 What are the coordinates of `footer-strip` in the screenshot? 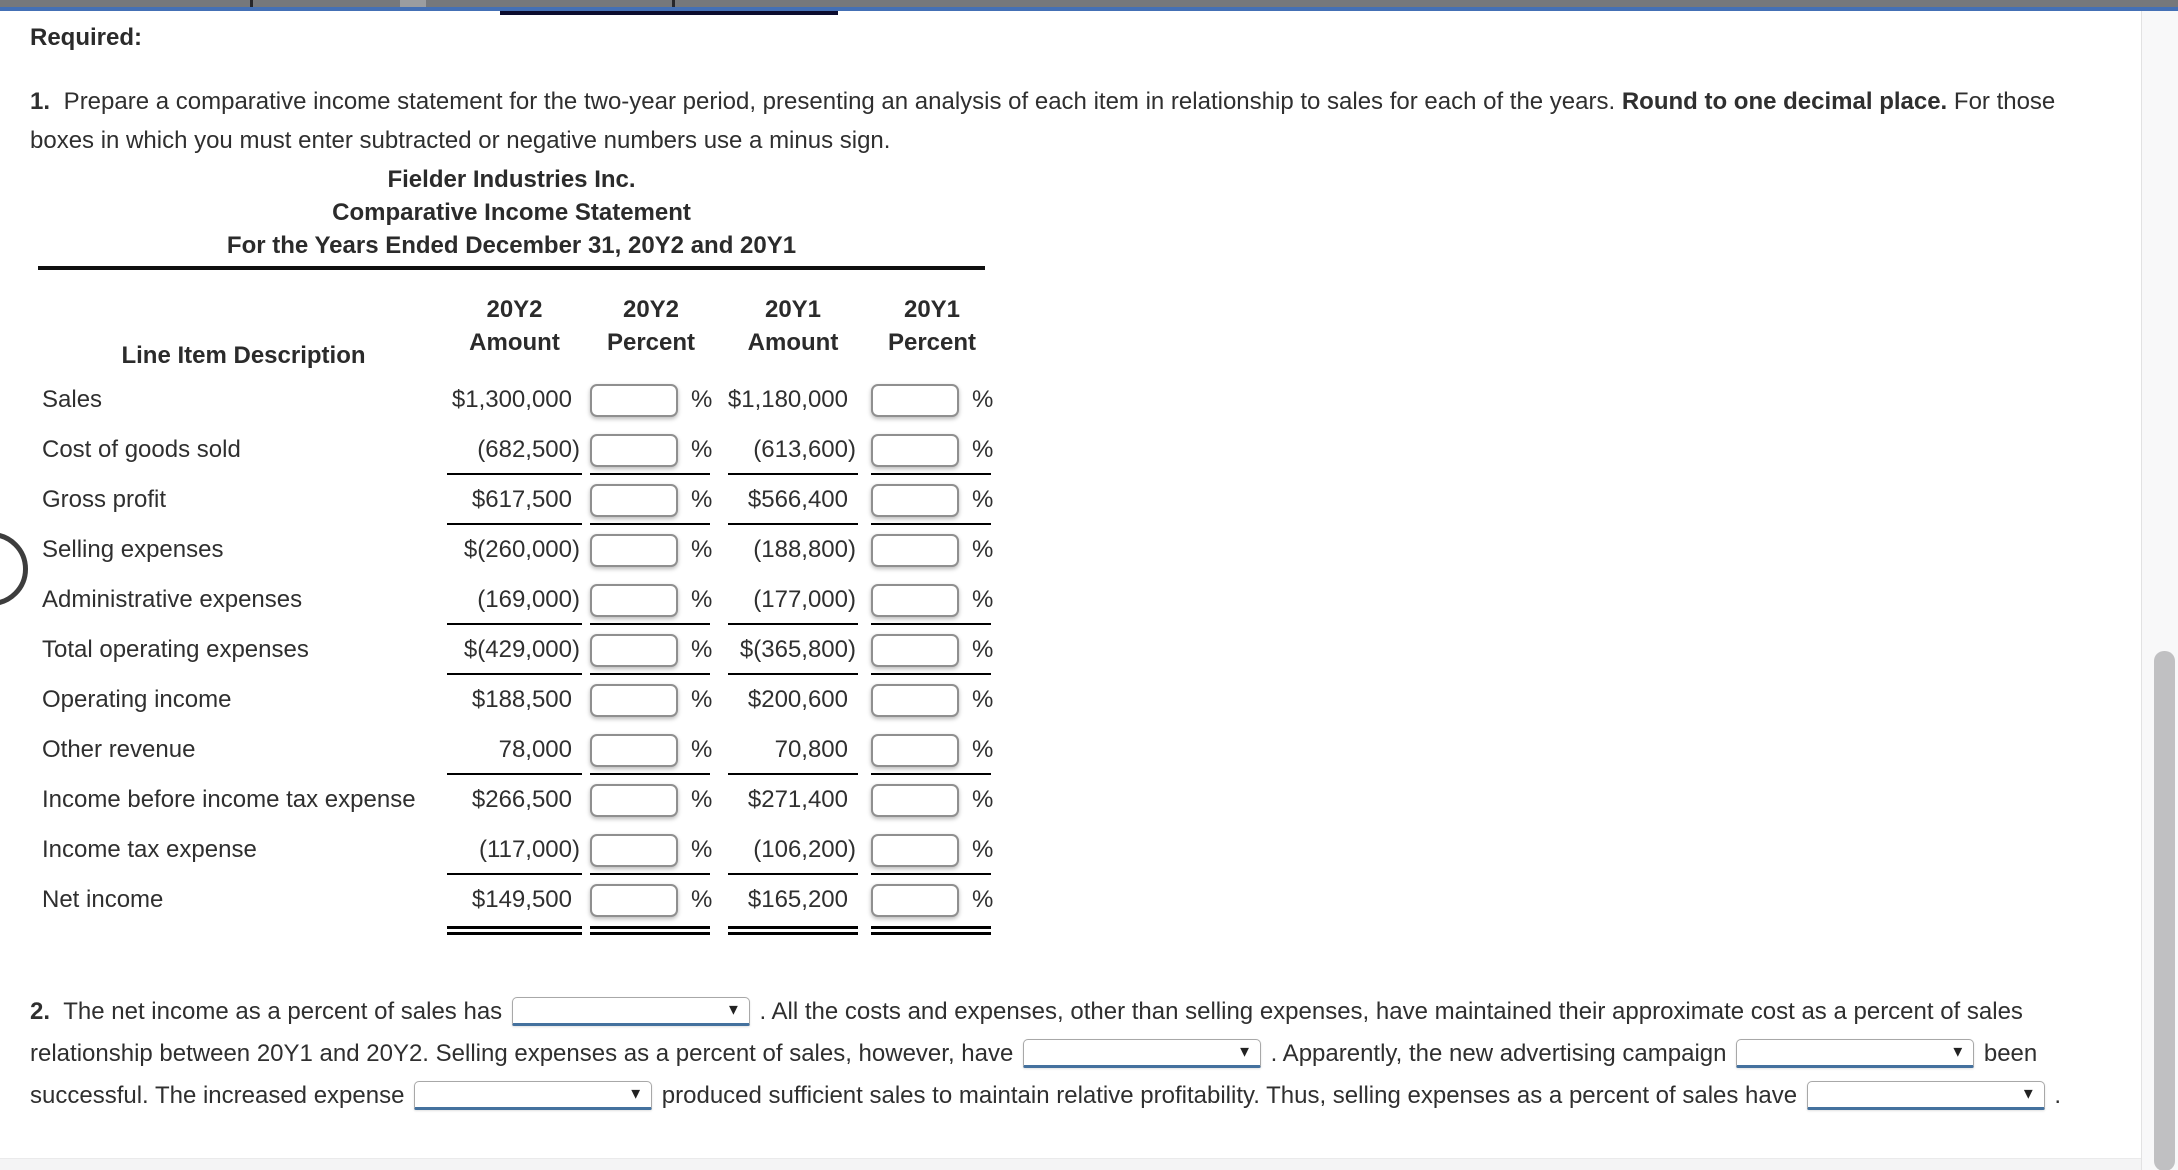 It's located at (1070, 1164).